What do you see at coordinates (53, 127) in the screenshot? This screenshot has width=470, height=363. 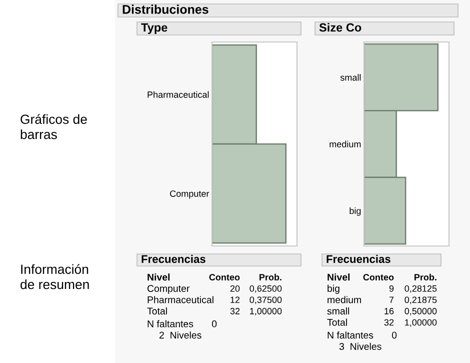 I see `text: Gráficos de barras` at bounding box center [53, 127].